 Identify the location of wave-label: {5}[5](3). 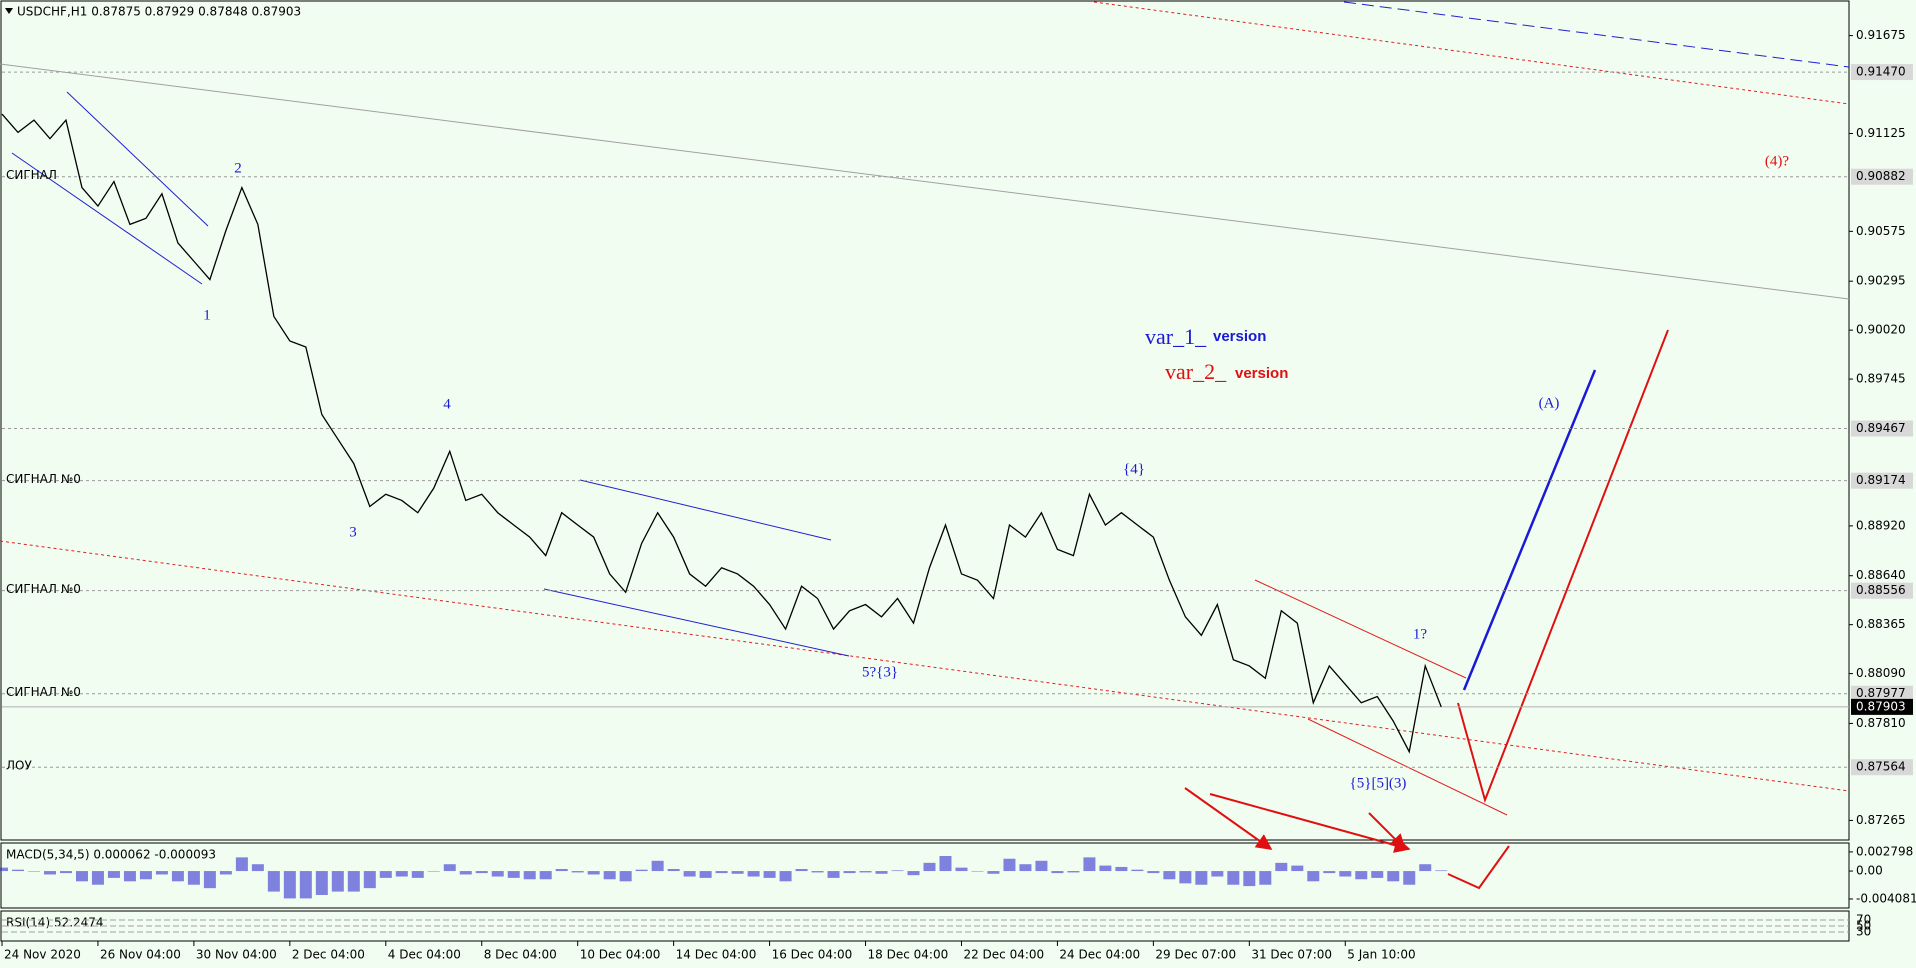
(1378, 783).